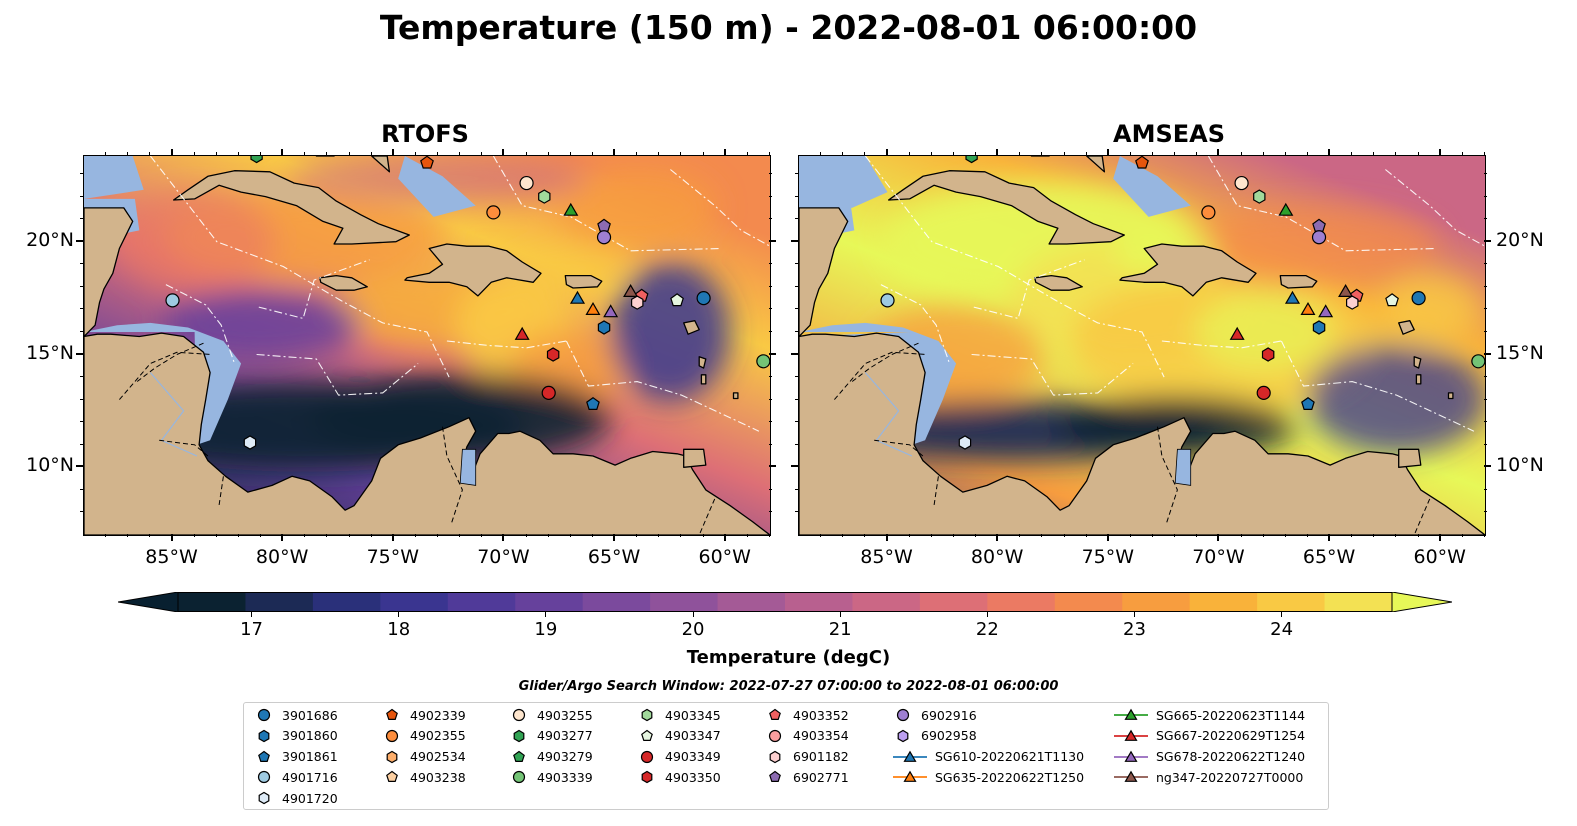  I want to click on legend-item: 4903339, so click(551, 777).